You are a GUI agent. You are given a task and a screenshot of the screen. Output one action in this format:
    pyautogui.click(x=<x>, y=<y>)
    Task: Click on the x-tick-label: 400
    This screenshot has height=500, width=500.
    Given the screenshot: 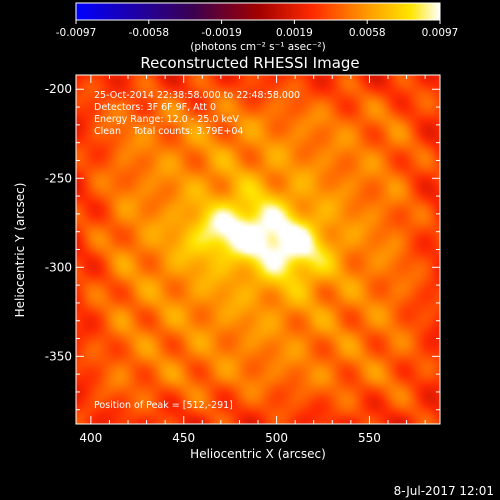 What is the action you would take?
    pyautogui.click(x=90, y=438)
    